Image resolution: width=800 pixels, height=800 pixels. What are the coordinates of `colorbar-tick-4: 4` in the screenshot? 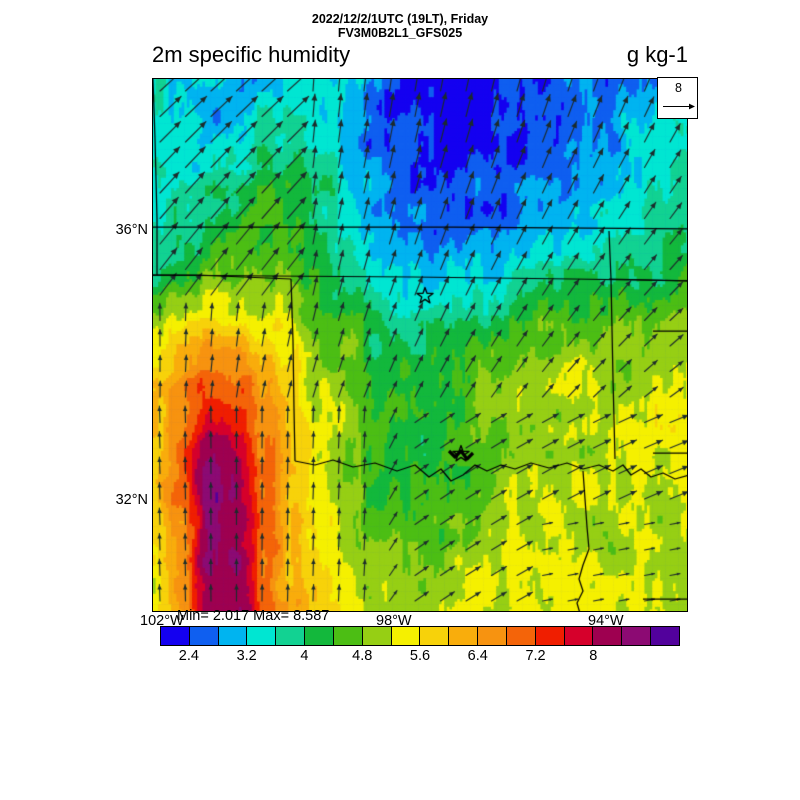 It's located at (304, 656).